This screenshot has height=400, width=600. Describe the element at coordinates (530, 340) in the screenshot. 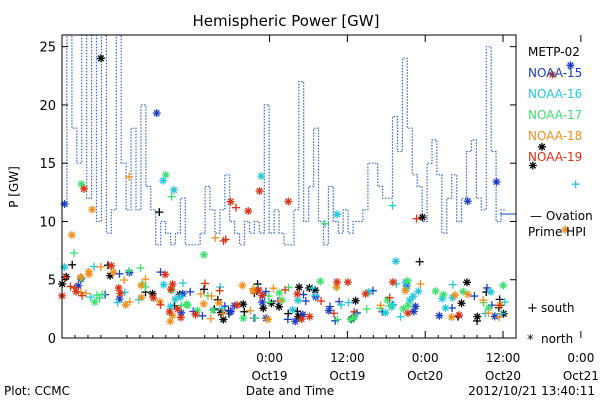

I see `marker-legend-north-symbol: *` at that location.